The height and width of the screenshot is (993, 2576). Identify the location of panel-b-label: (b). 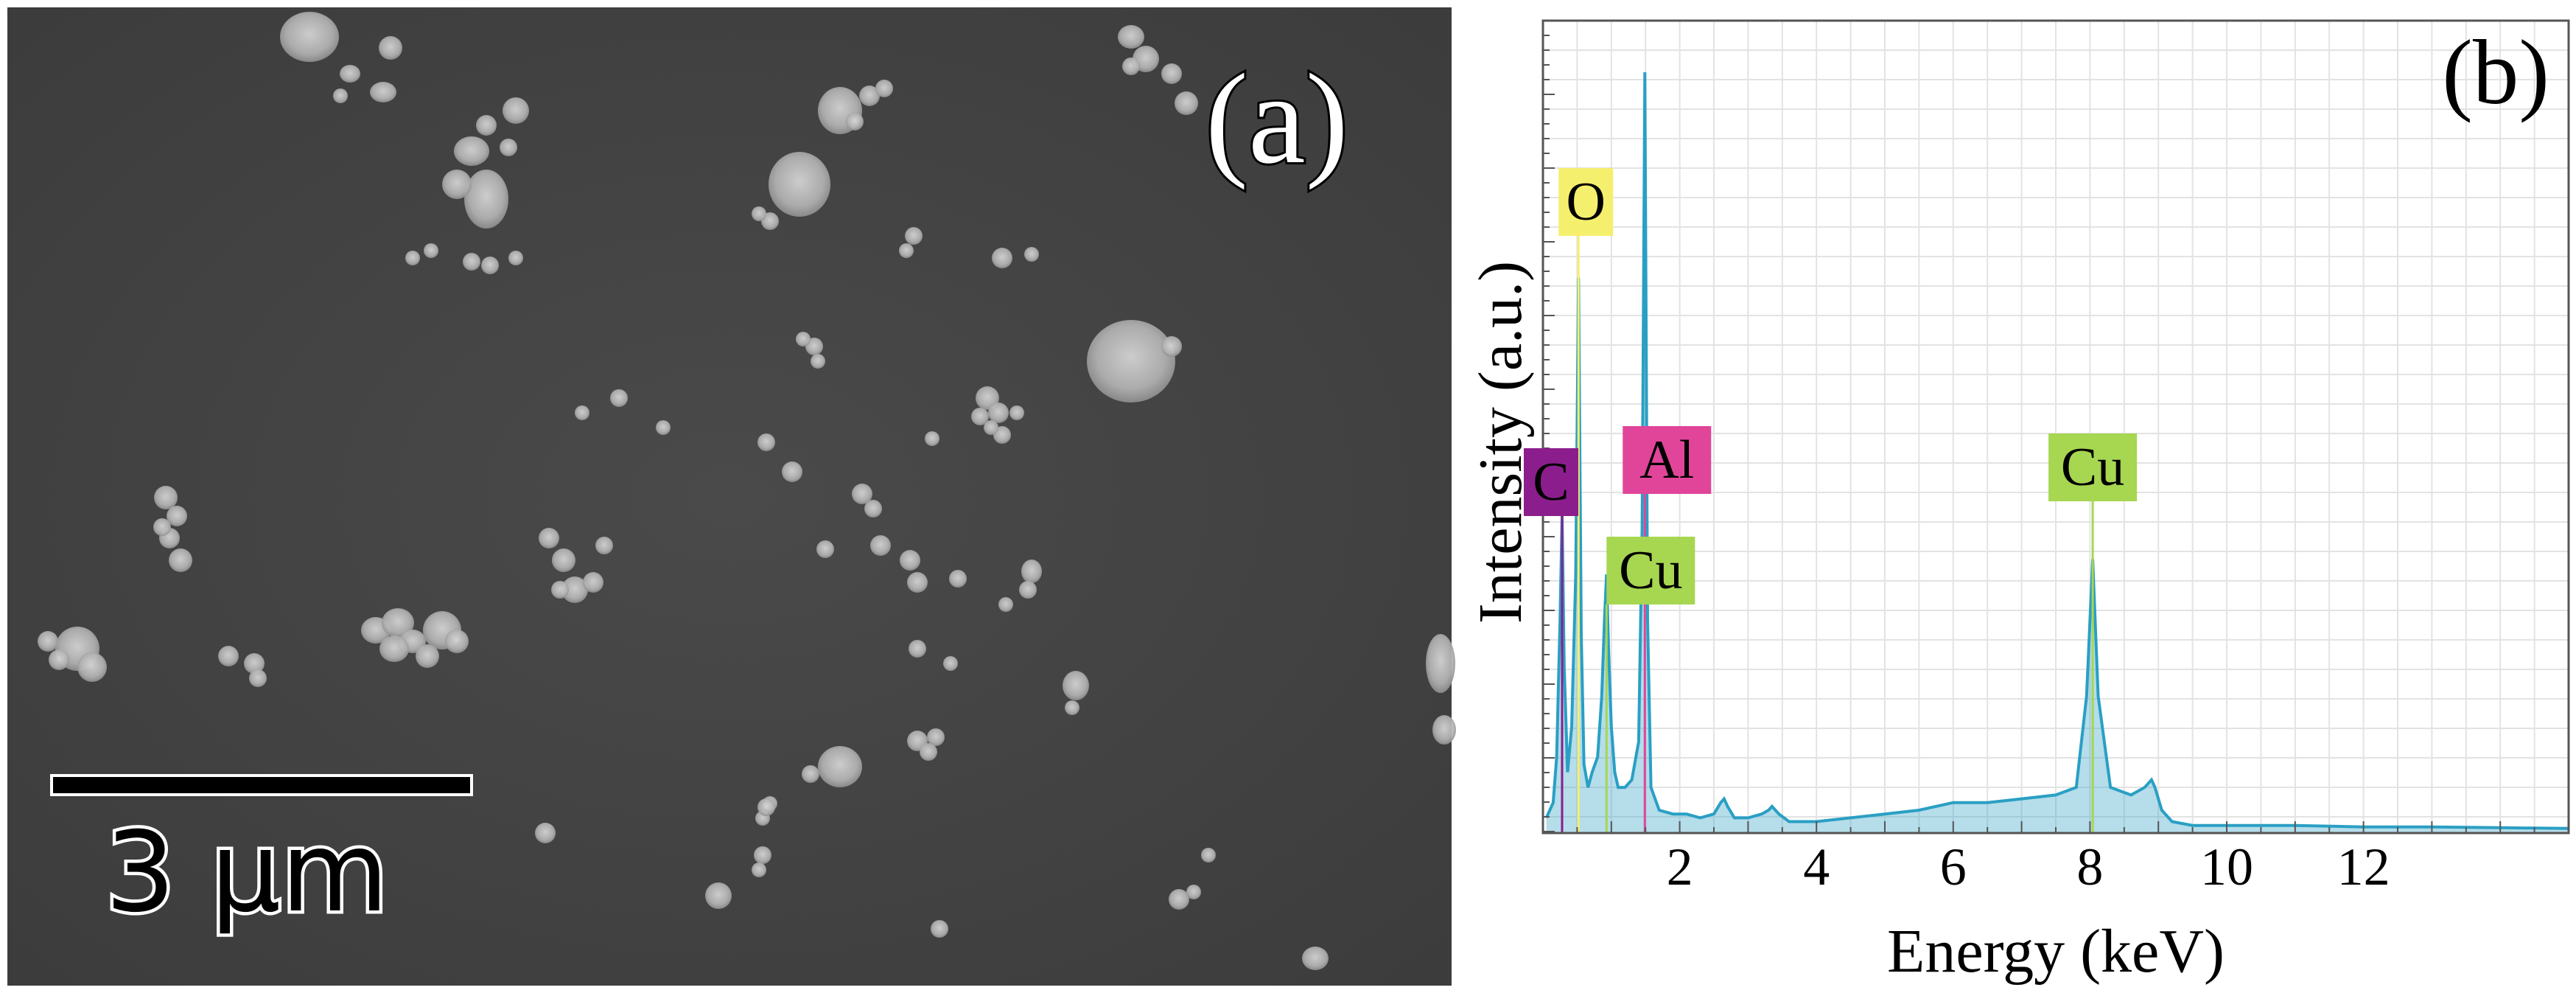
(2495, 73).